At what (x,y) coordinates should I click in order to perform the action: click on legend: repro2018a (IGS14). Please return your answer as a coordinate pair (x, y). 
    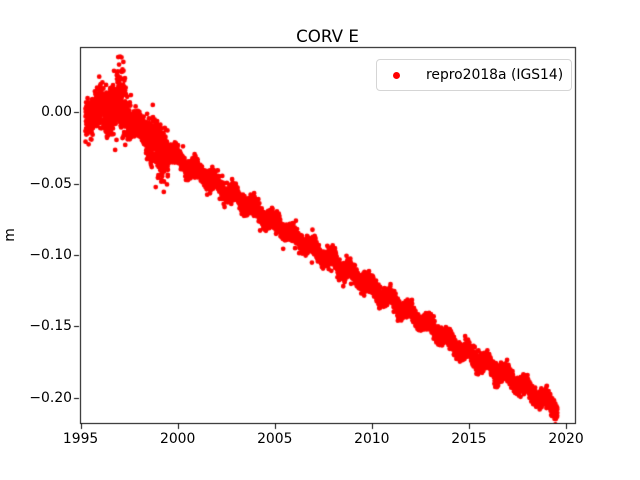
    Looking at the image, I should click on (474, 75).